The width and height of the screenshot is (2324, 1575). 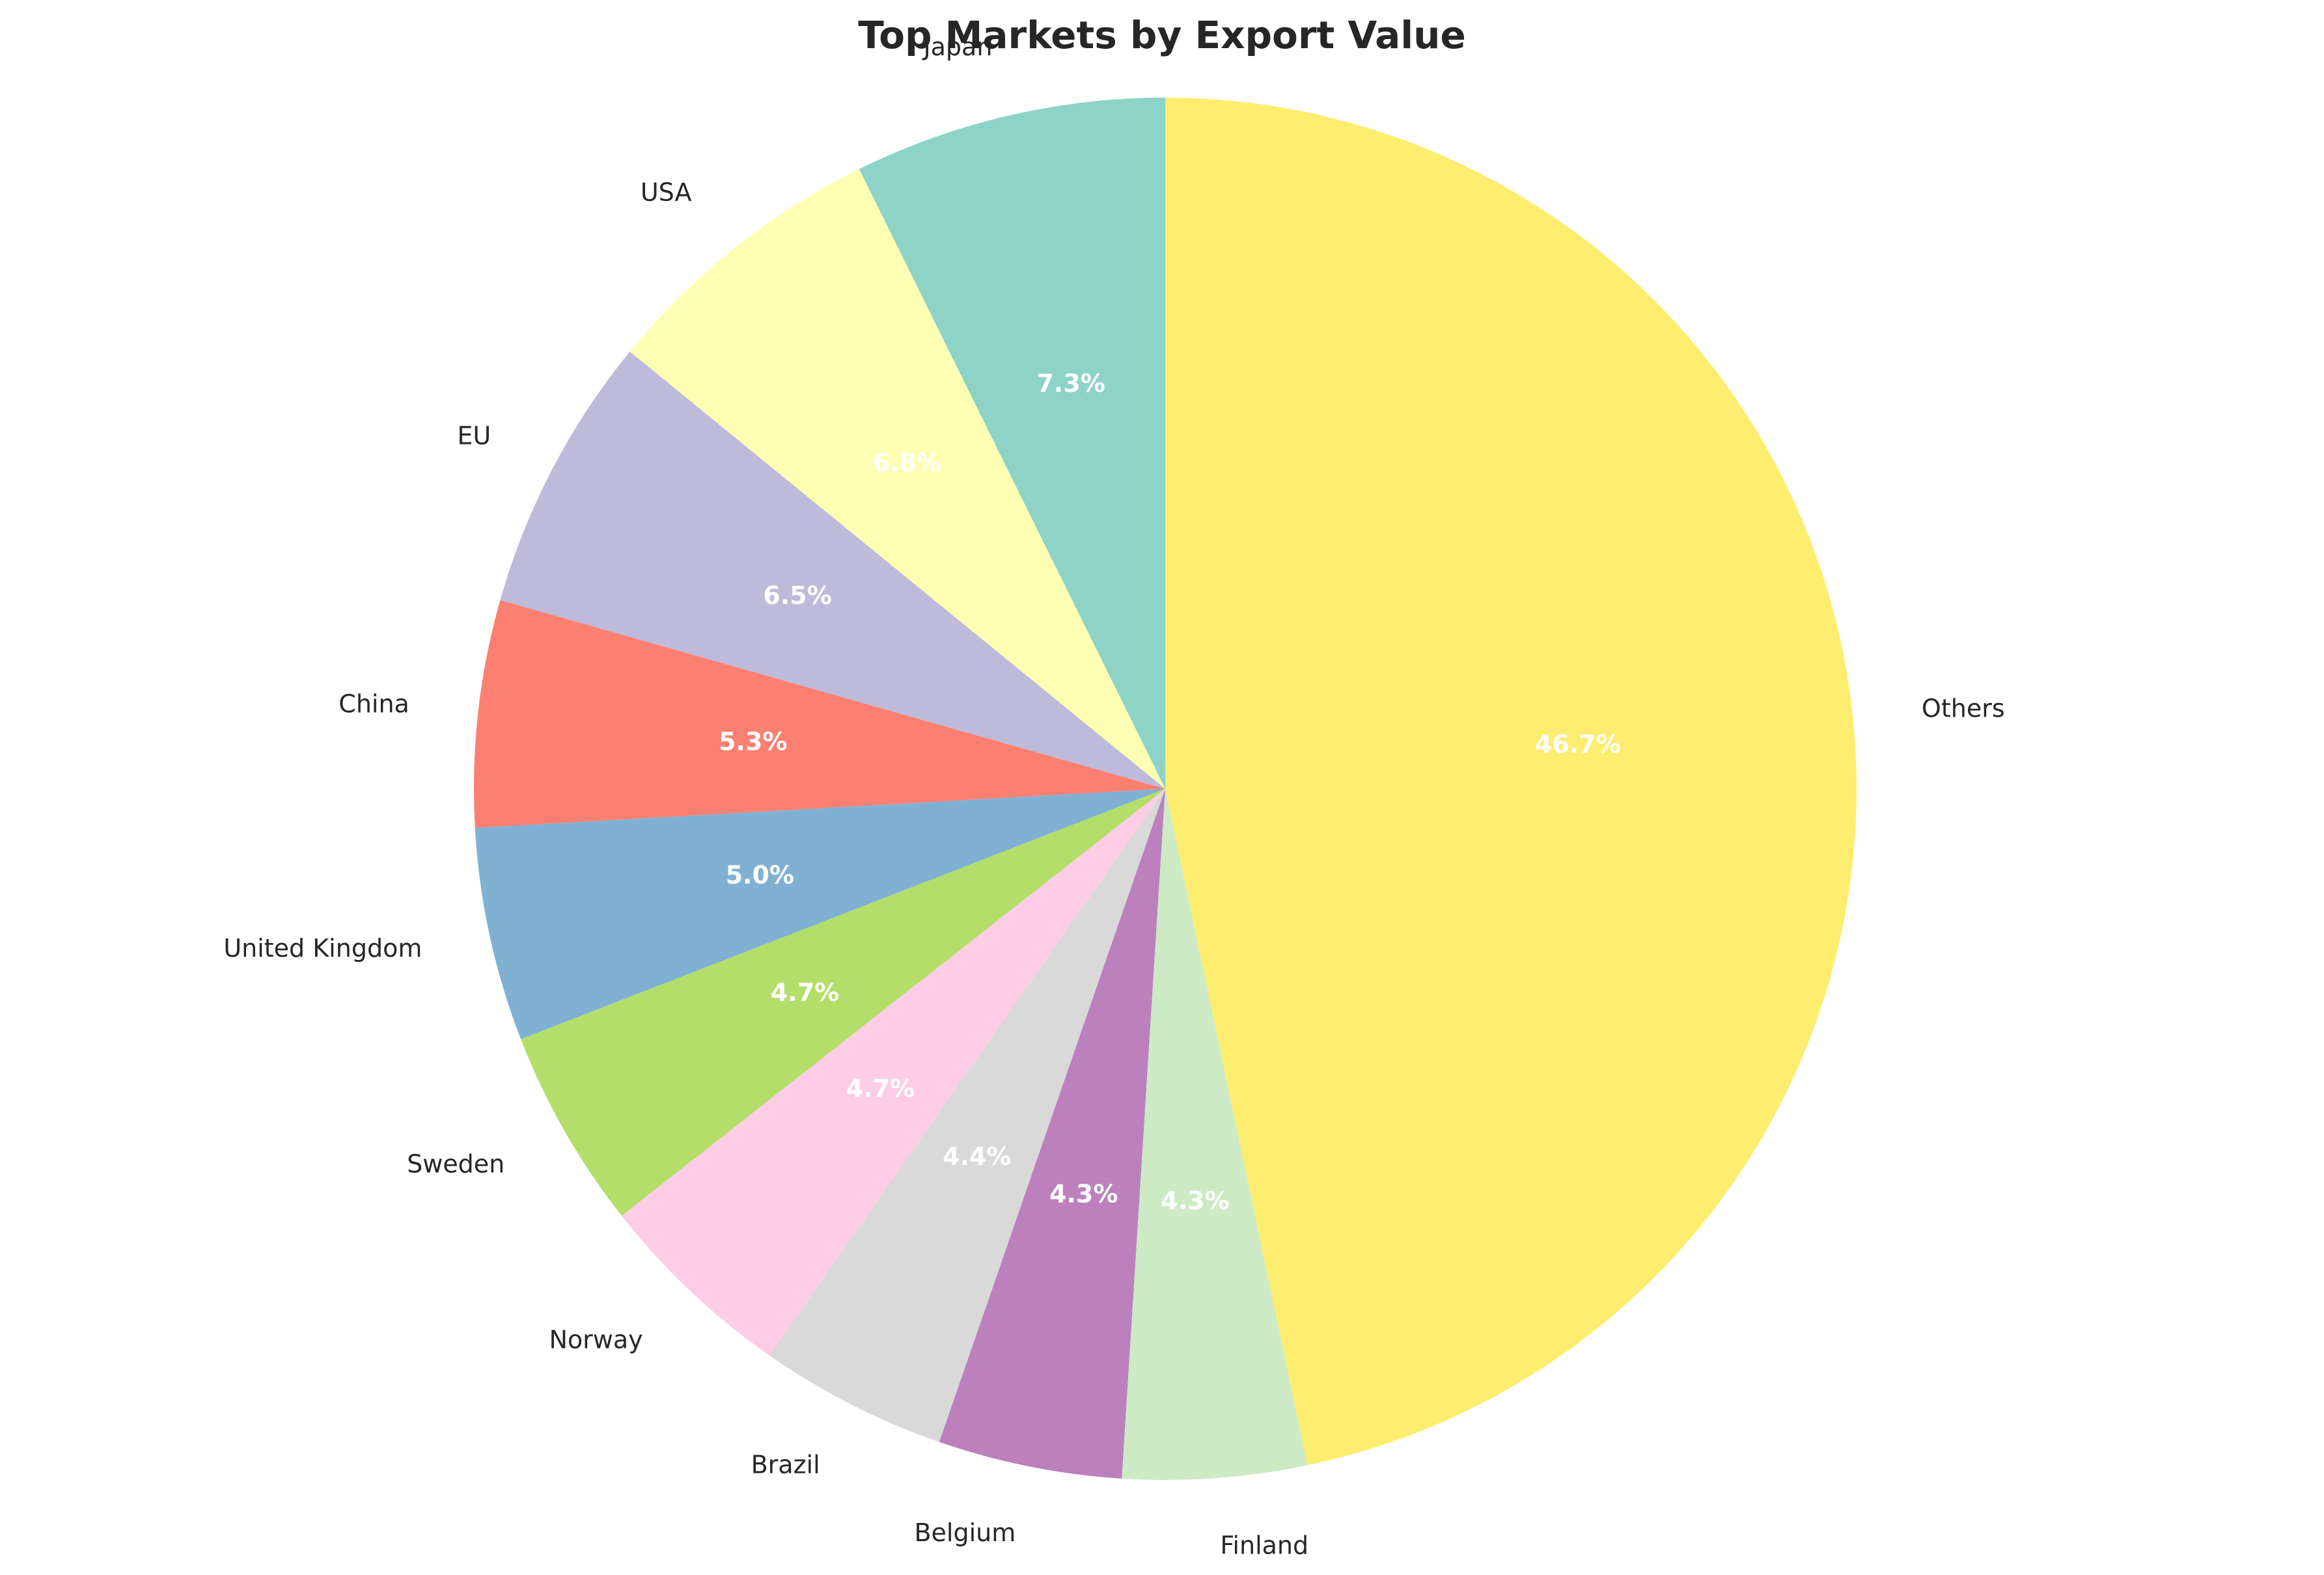 I want to click on pie-slice-united-kingdom, so click(x=821, y=914).